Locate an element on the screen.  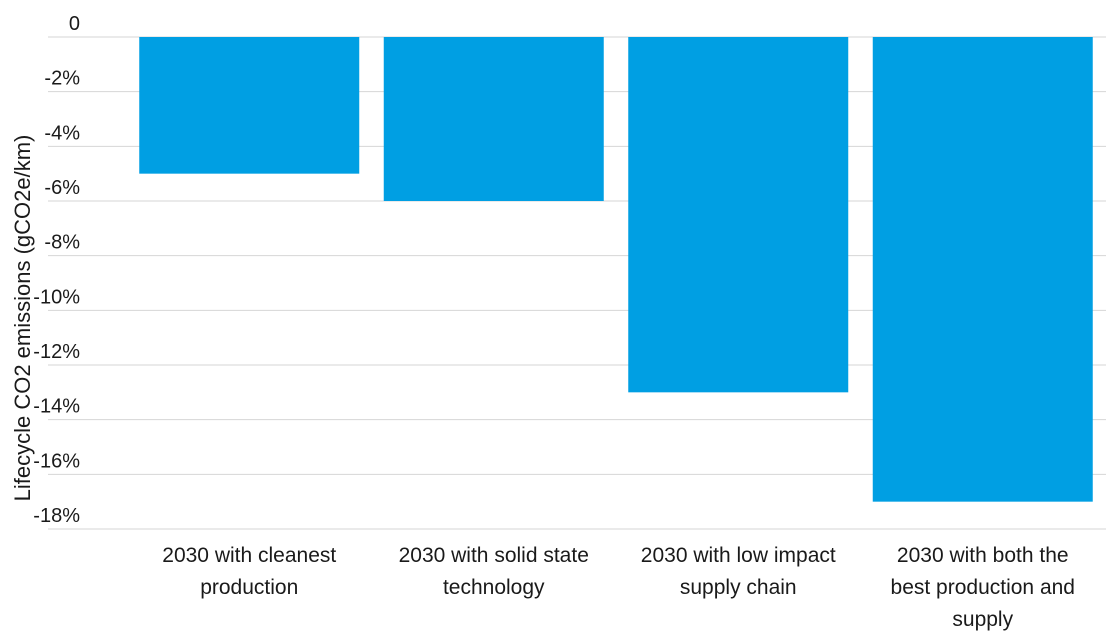
y-tick-label: -2% is located at coordinates (62, 79).